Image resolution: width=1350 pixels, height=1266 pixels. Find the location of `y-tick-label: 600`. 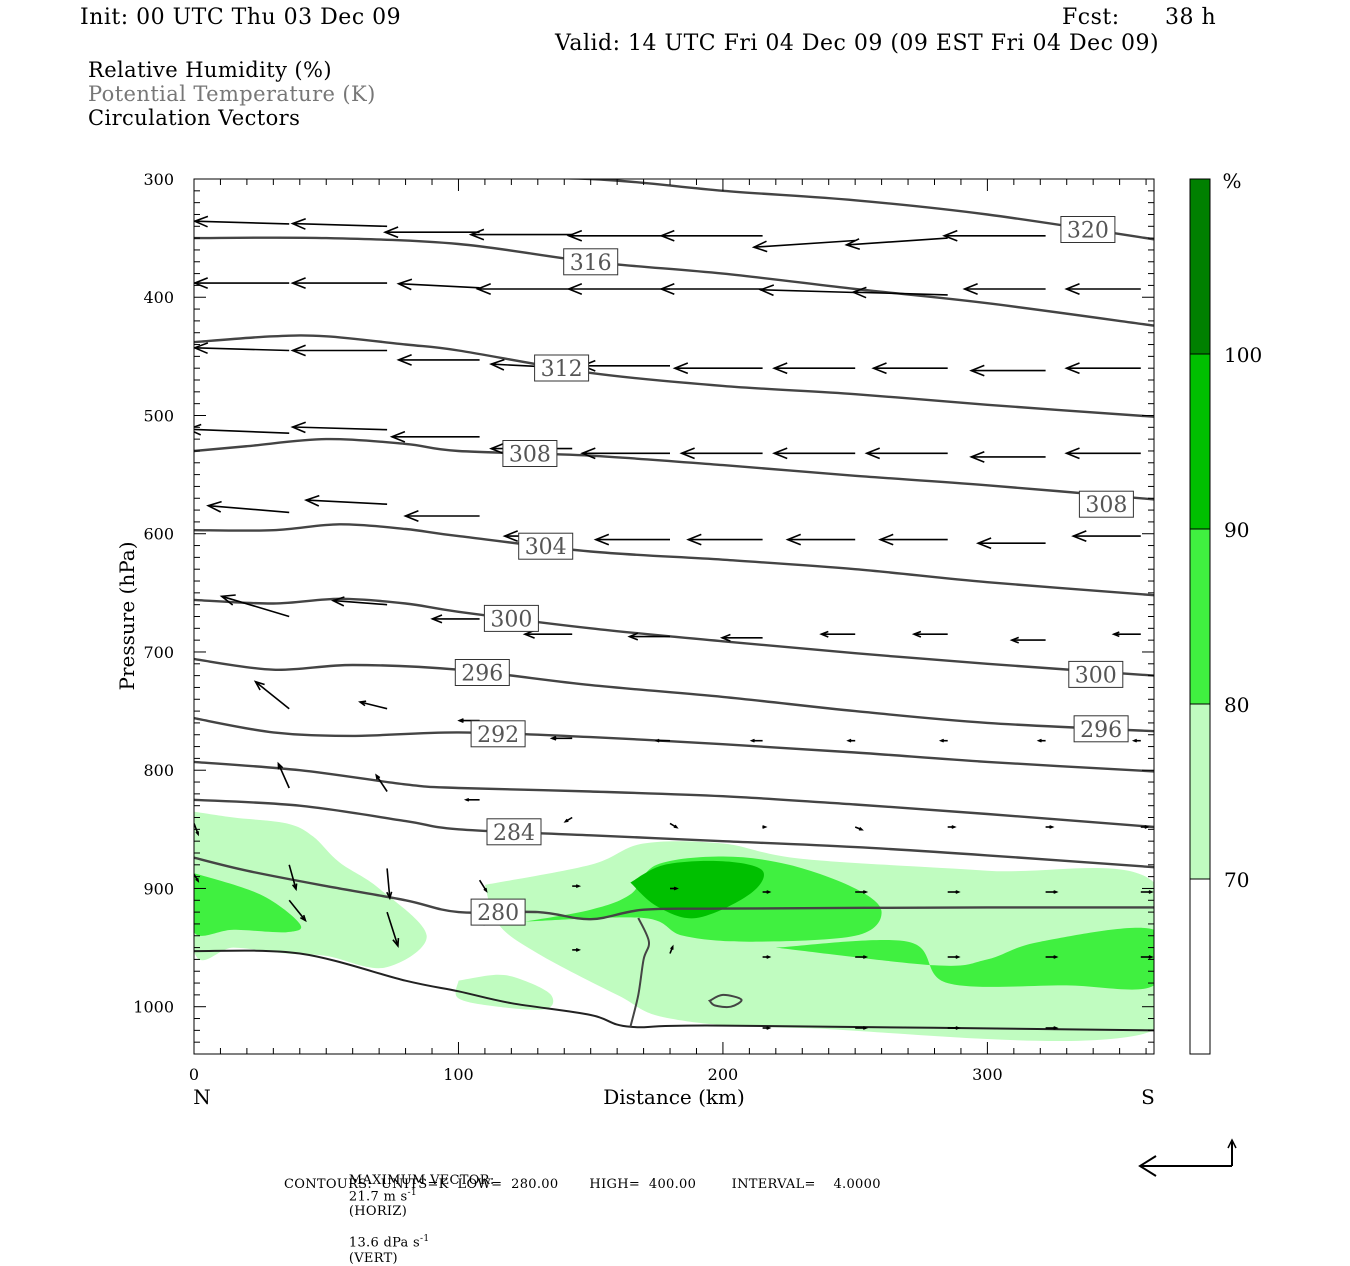

y-tick-label: 600 is located at coordinates (158, 534).